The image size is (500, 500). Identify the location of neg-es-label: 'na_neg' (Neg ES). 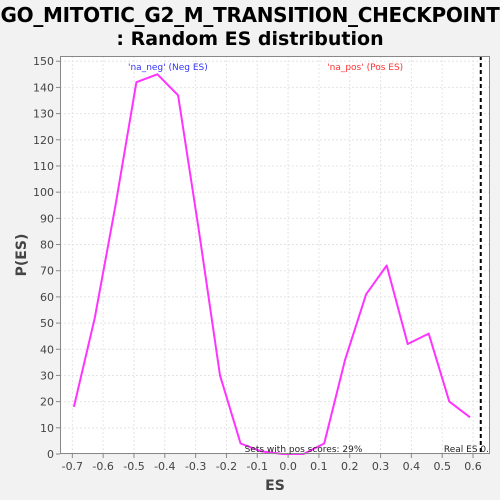
(168, 68).